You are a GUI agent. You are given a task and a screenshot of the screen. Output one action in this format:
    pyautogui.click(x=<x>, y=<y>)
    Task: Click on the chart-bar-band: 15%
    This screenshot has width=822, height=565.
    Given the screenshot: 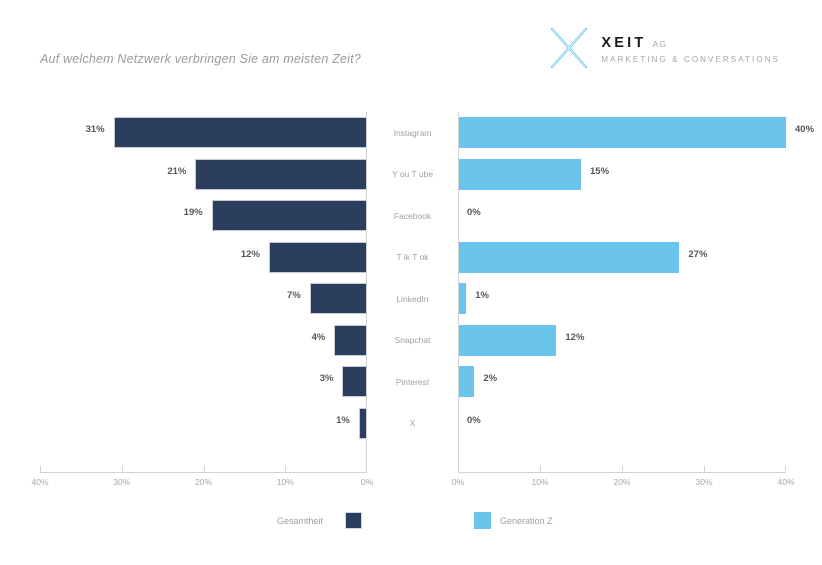 What is the action you would take?
    pyautogui.click(x=622, y=175)
    